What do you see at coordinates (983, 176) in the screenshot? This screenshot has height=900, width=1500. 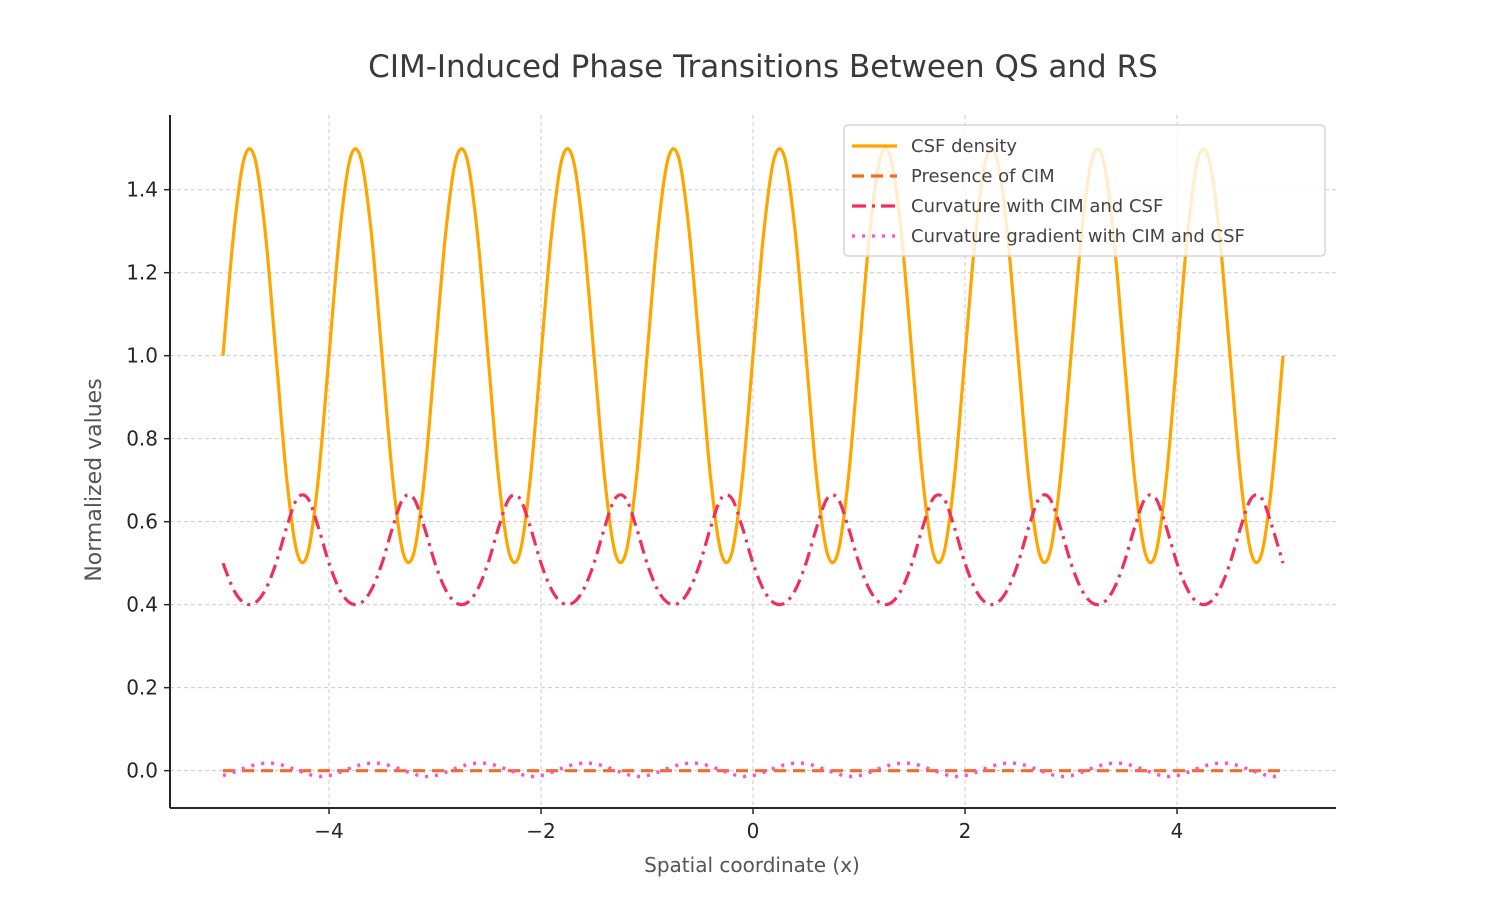 I see `legend-label: Presence of CIM` at bounding box center [983, 176].